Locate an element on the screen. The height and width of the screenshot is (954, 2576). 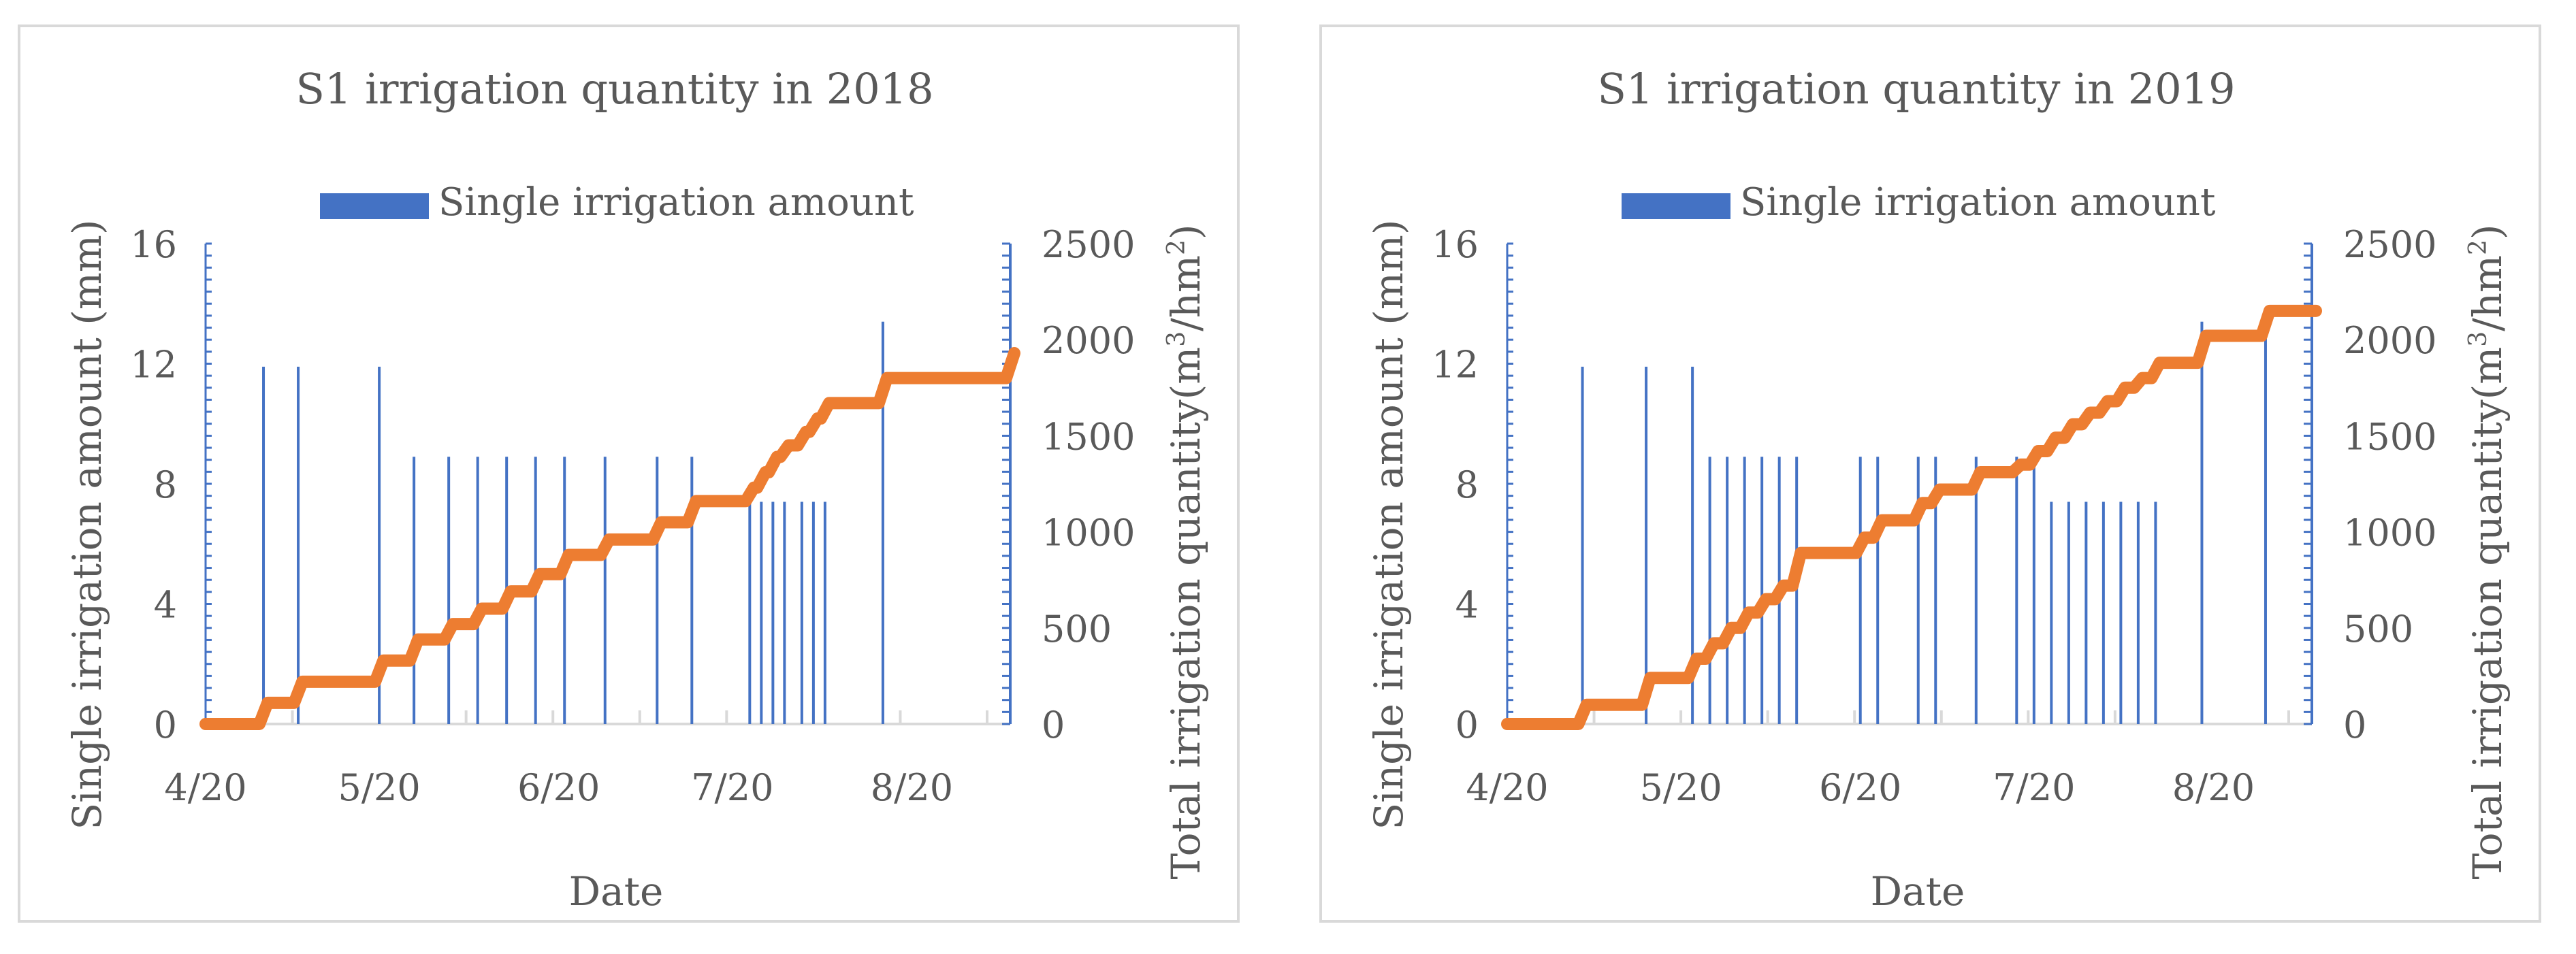
y-left-tick-label: 0 is located at coordinates (166, 725).